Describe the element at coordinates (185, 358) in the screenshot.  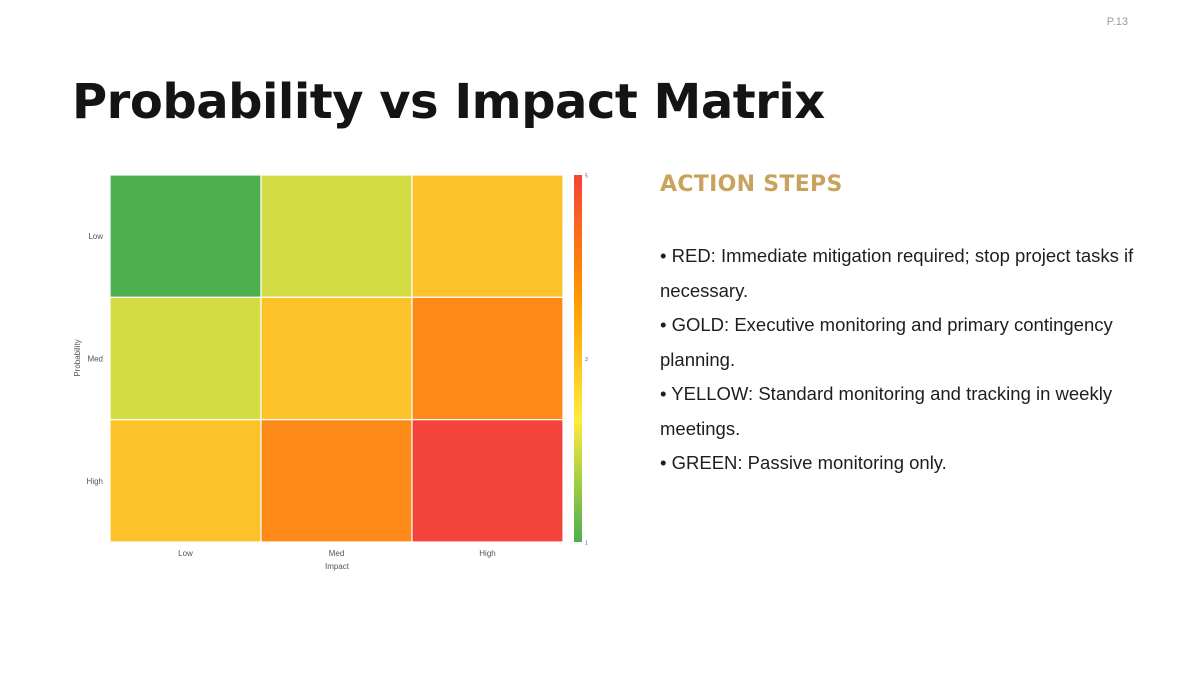
I see `heatmap-cell-med-low` at that location.